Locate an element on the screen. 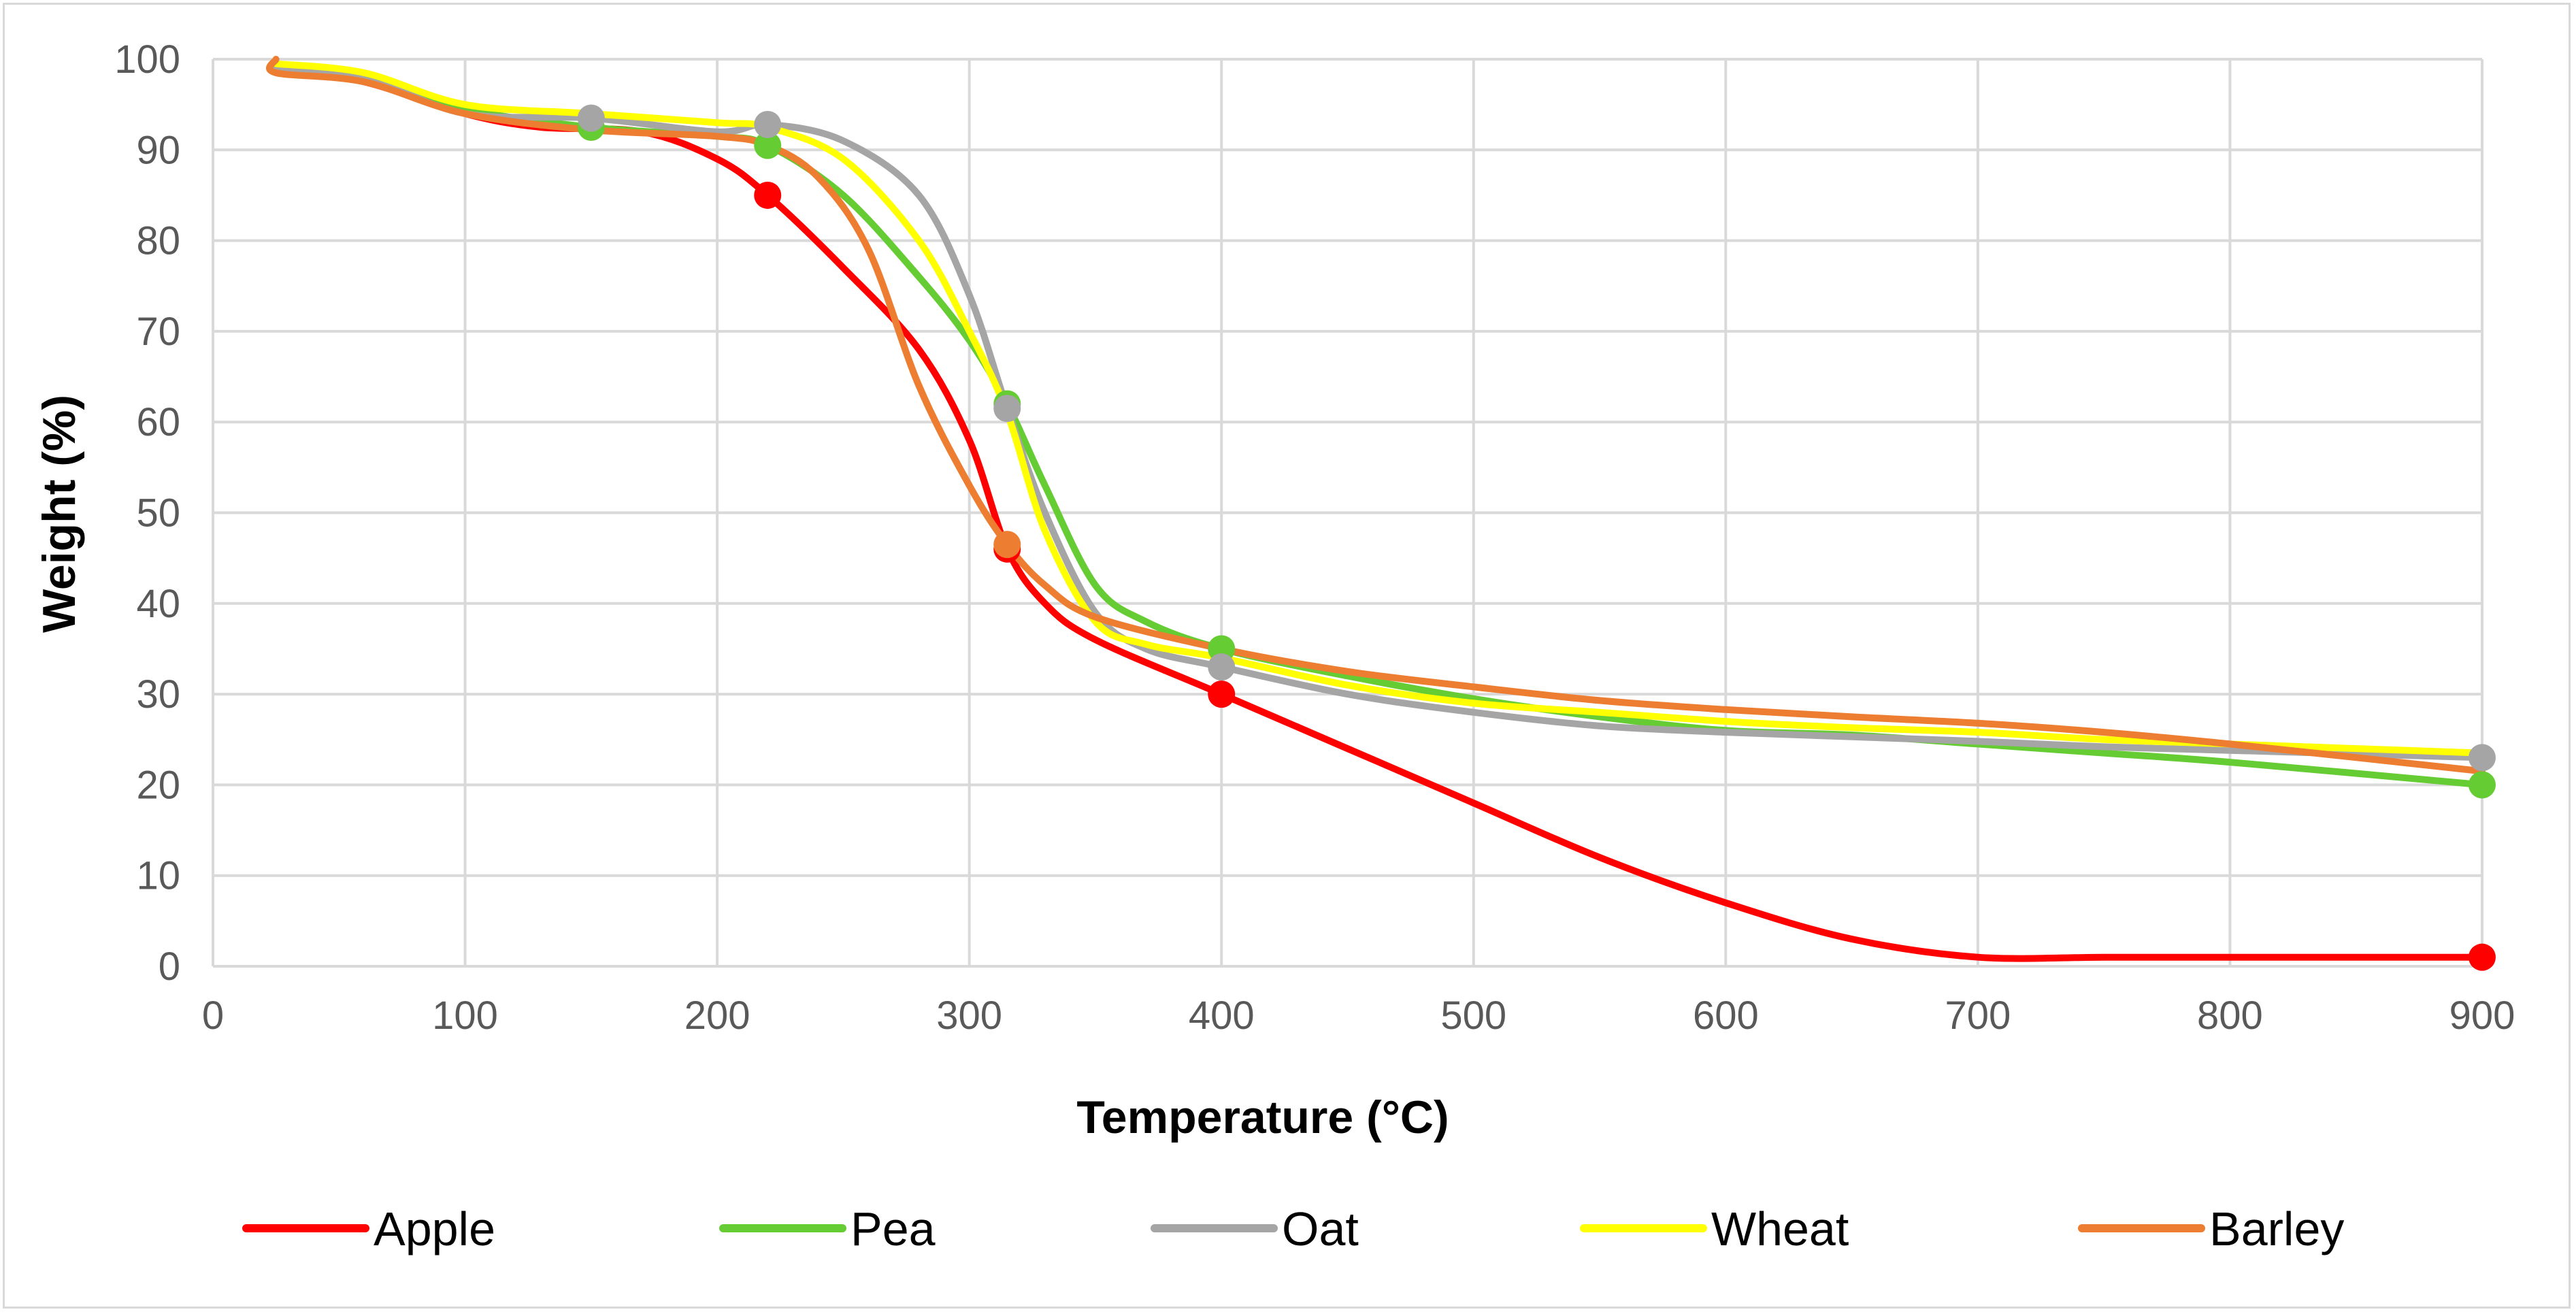 The height and width of the screenshot is (1314, 2576). x-tick-label: 300 is located at coordinates (969, 1016).